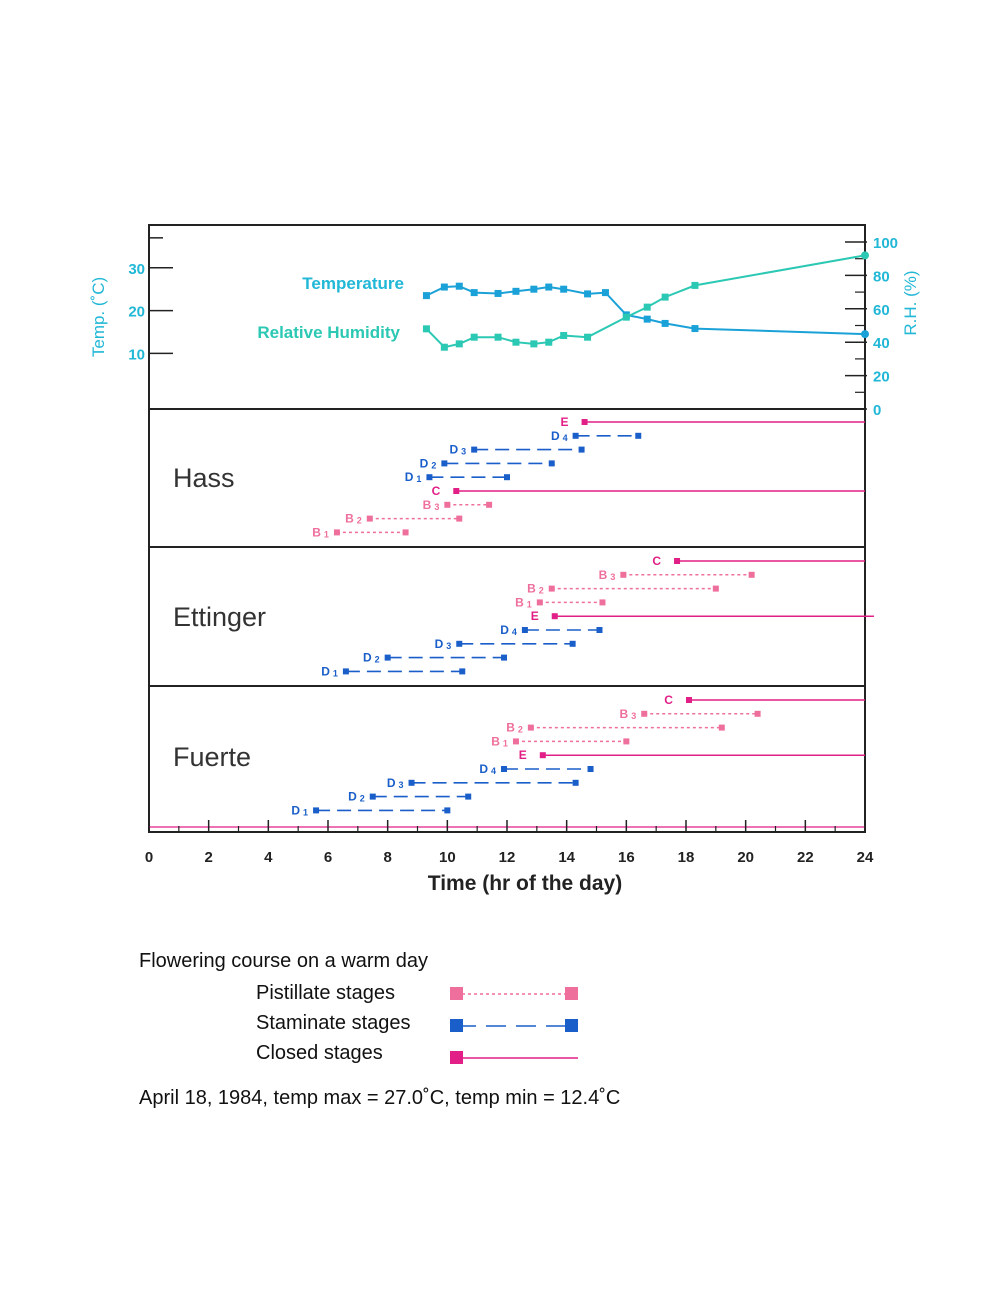  What do you see at coordinates (493, 771) in the screenshot?
I see `stage-label-subscript: 4` at bounding box center [493, 771].